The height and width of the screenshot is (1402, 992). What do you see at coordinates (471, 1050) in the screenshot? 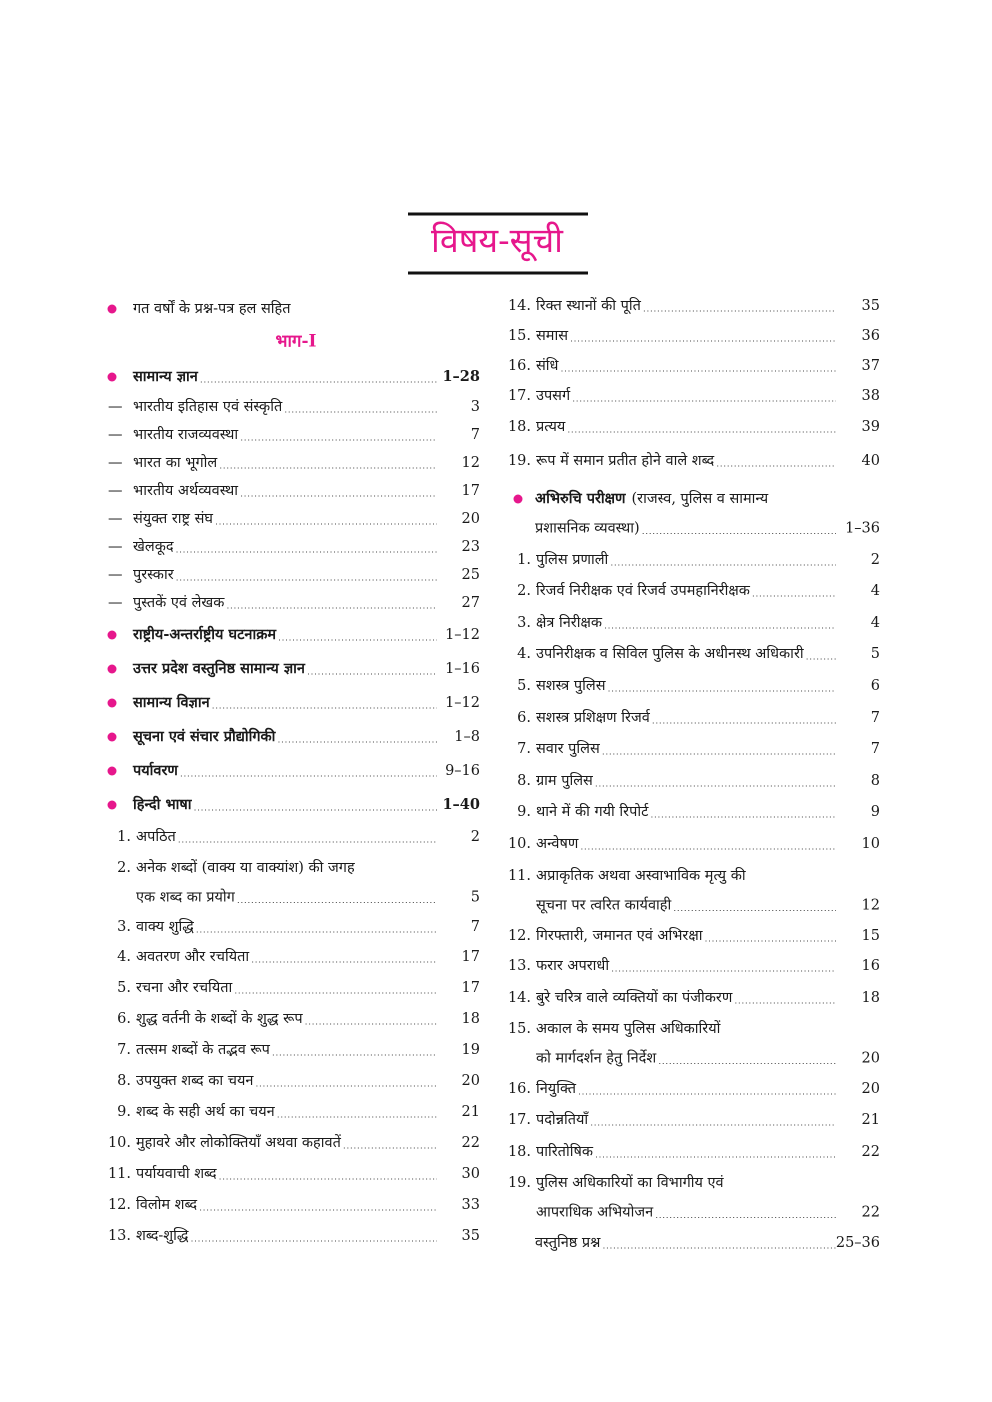
I see `page-number: 19` at bounding box center [471, 1050].